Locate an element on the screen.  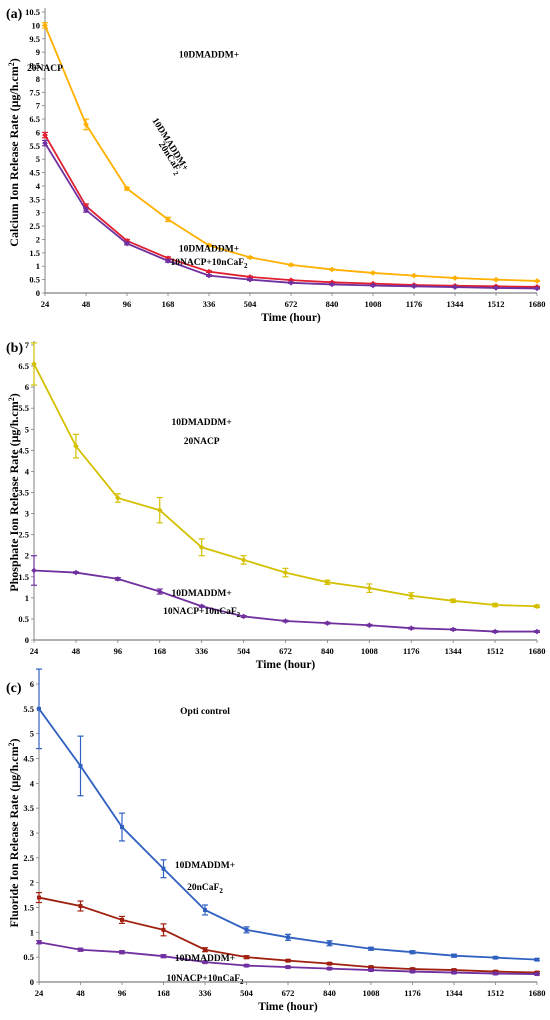
annotation-text: 20NACP is located at coordinates (45, 69).